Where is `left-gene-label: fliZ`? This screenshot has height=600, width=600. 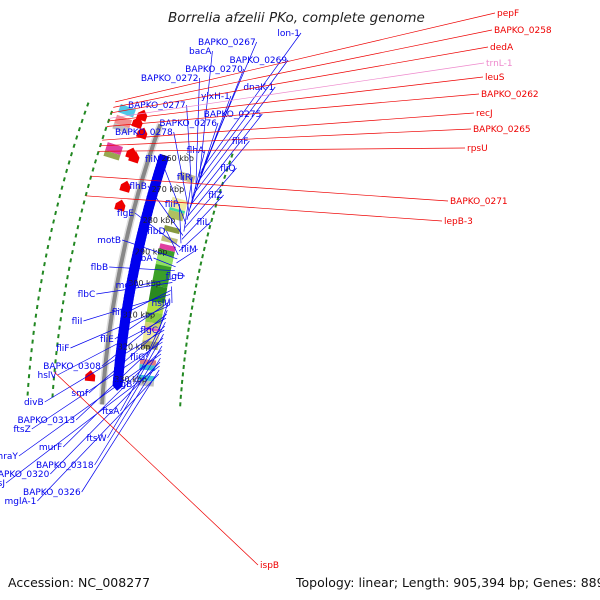
left-gene-label: fliZ is located at coordinates (215, 196).